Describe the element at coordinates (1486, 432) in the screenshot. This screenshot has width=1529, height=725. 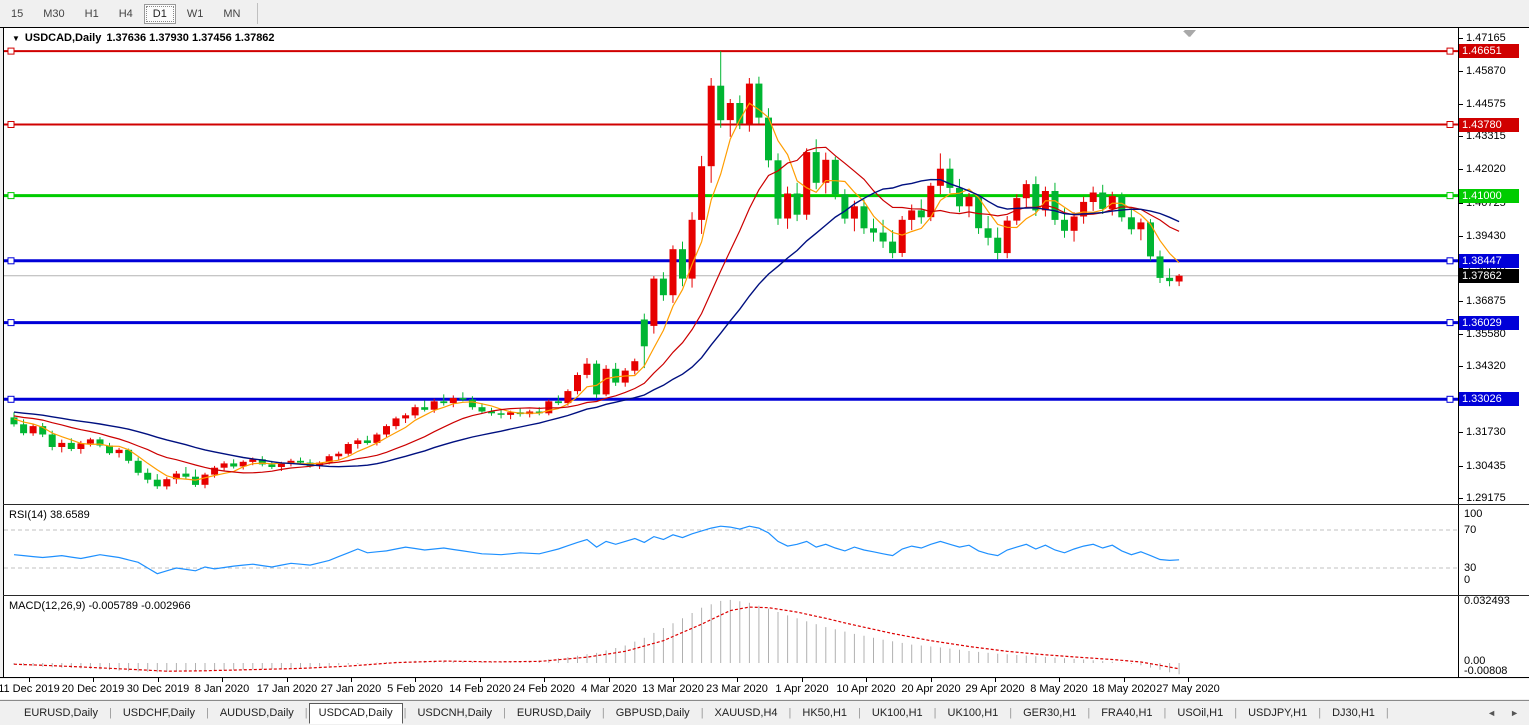
I see `price-tick-label: 1.31730` at that location.